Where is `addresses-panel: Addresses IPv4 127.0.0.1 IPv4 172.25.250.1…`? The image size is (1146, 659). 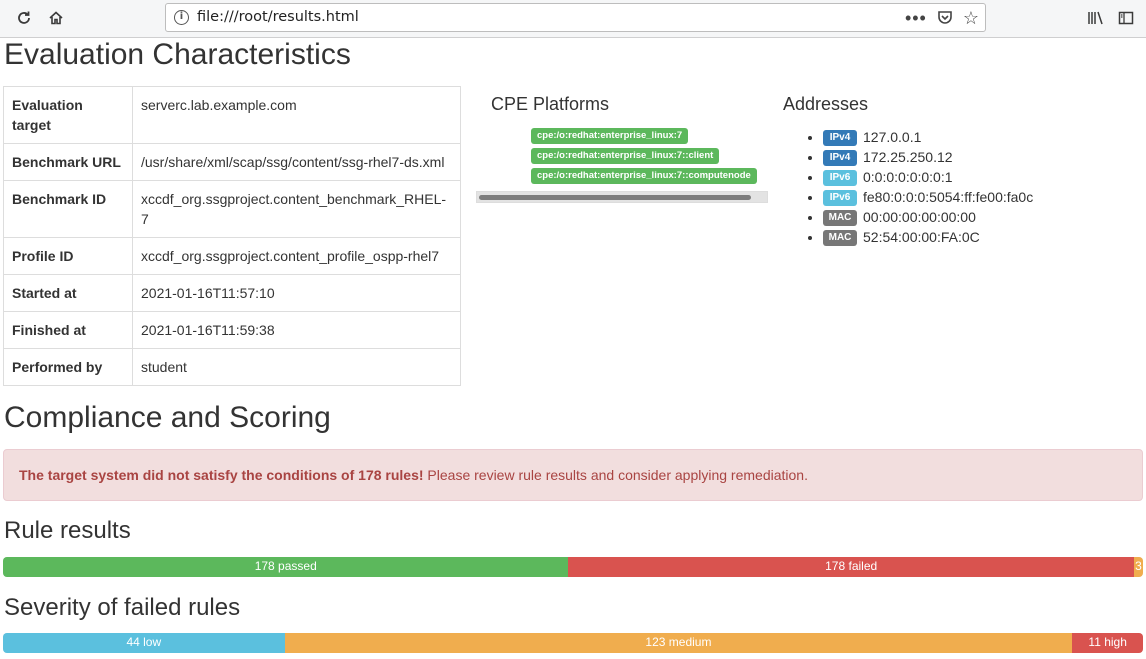 addresses-panel: Addresses IPv4 127.0.0.1 IPv4 172.25.250.1… is located at coordinates (918, 166).